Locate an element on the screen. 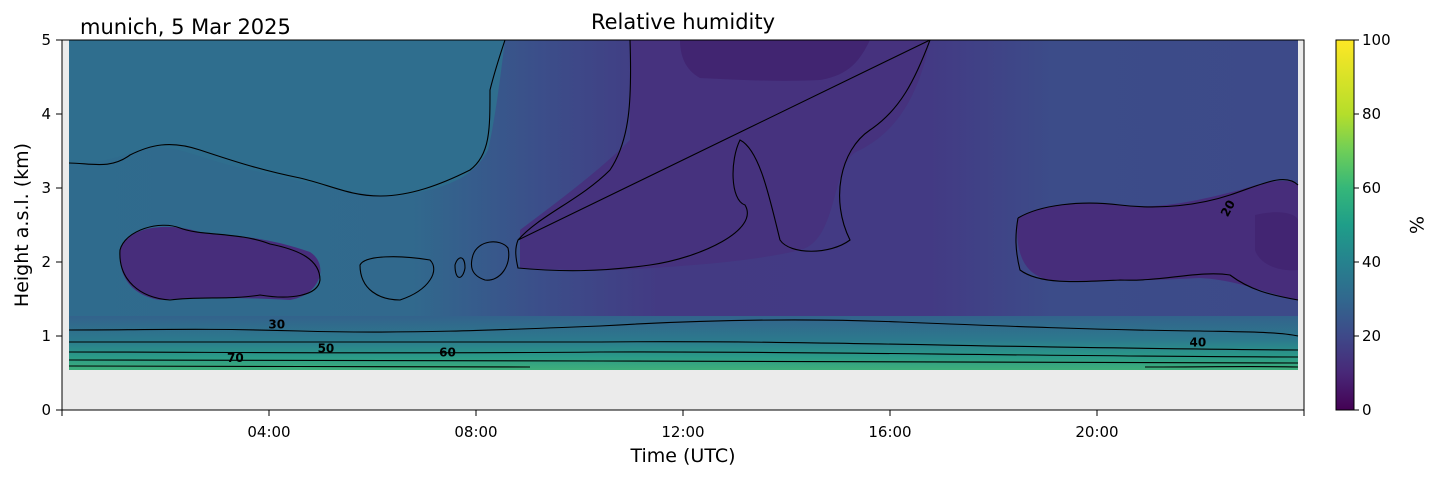 This screenshot has width=1429, height=482. contour-30-low is located at coordinates (683, 328).